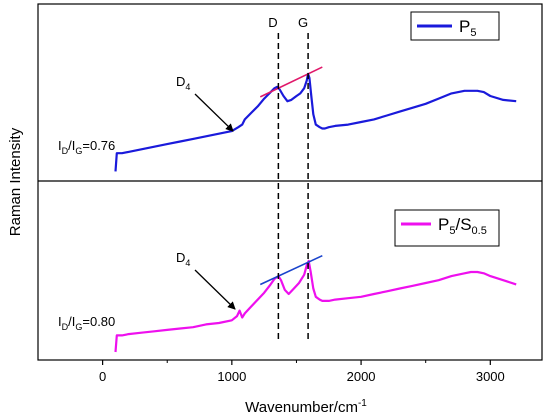 The image size is (550, 418). I want to click on d4-arrow-bottom, so click(215, 289).